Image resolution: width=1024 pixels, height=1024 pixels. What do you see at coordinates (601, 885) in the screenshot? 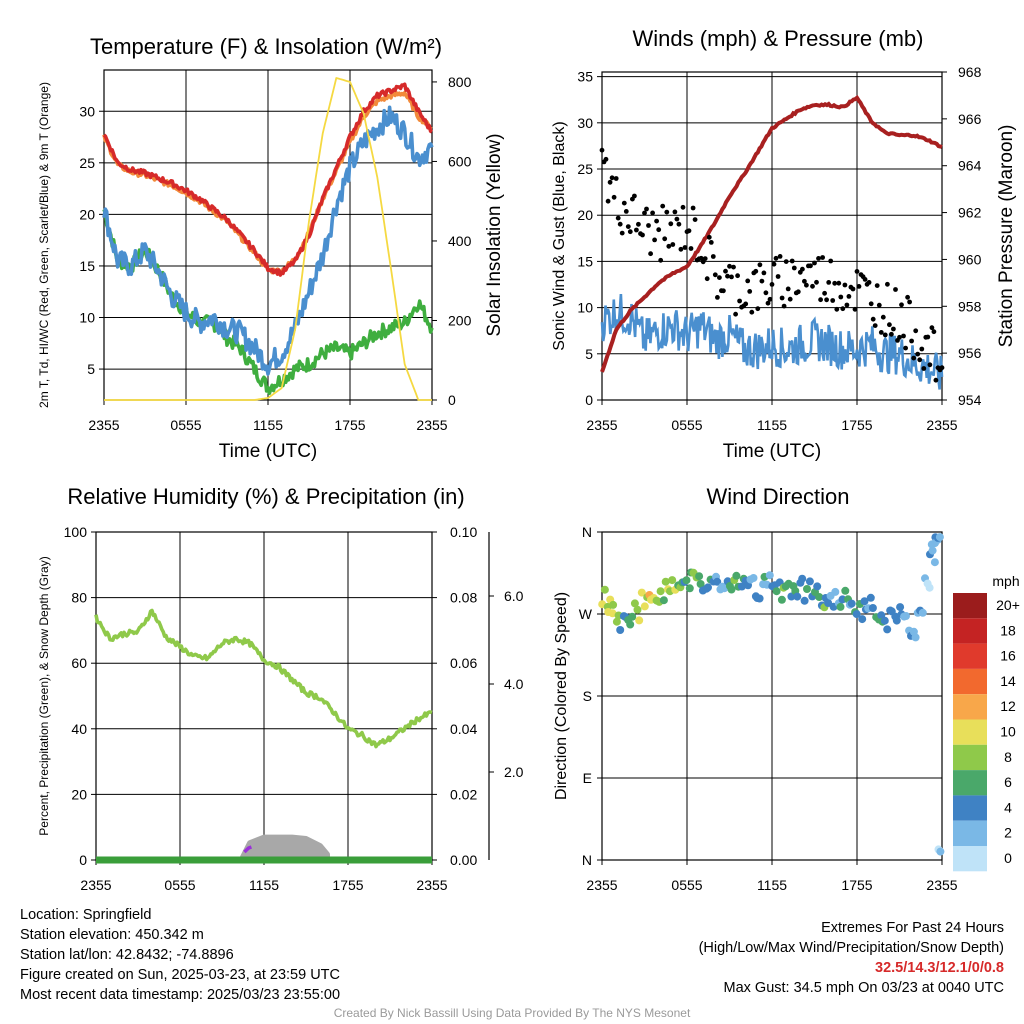
I see `dir-xtick-label: 2355` at bounding box center [601, 885].